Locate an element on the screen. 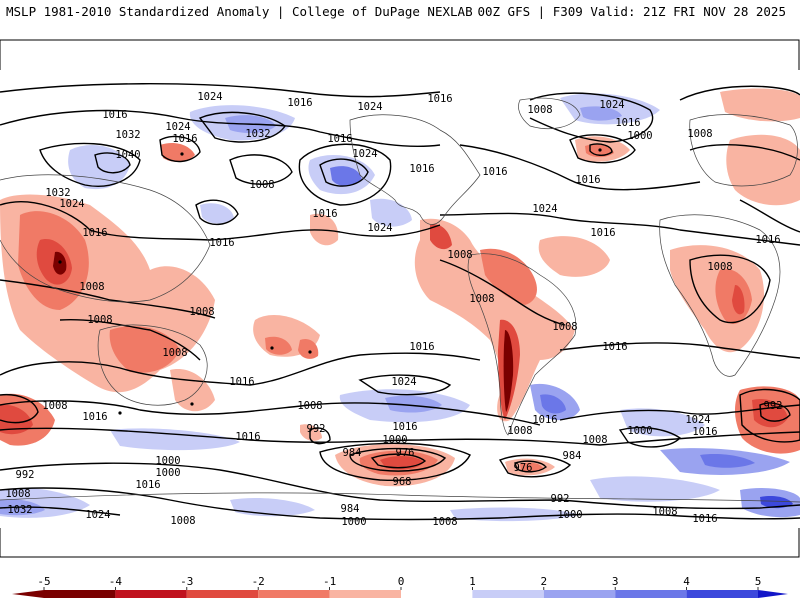 Image resolution: width=800 pixels, height=600 pixels. coastline-asia is located at coordinates (105, 238).